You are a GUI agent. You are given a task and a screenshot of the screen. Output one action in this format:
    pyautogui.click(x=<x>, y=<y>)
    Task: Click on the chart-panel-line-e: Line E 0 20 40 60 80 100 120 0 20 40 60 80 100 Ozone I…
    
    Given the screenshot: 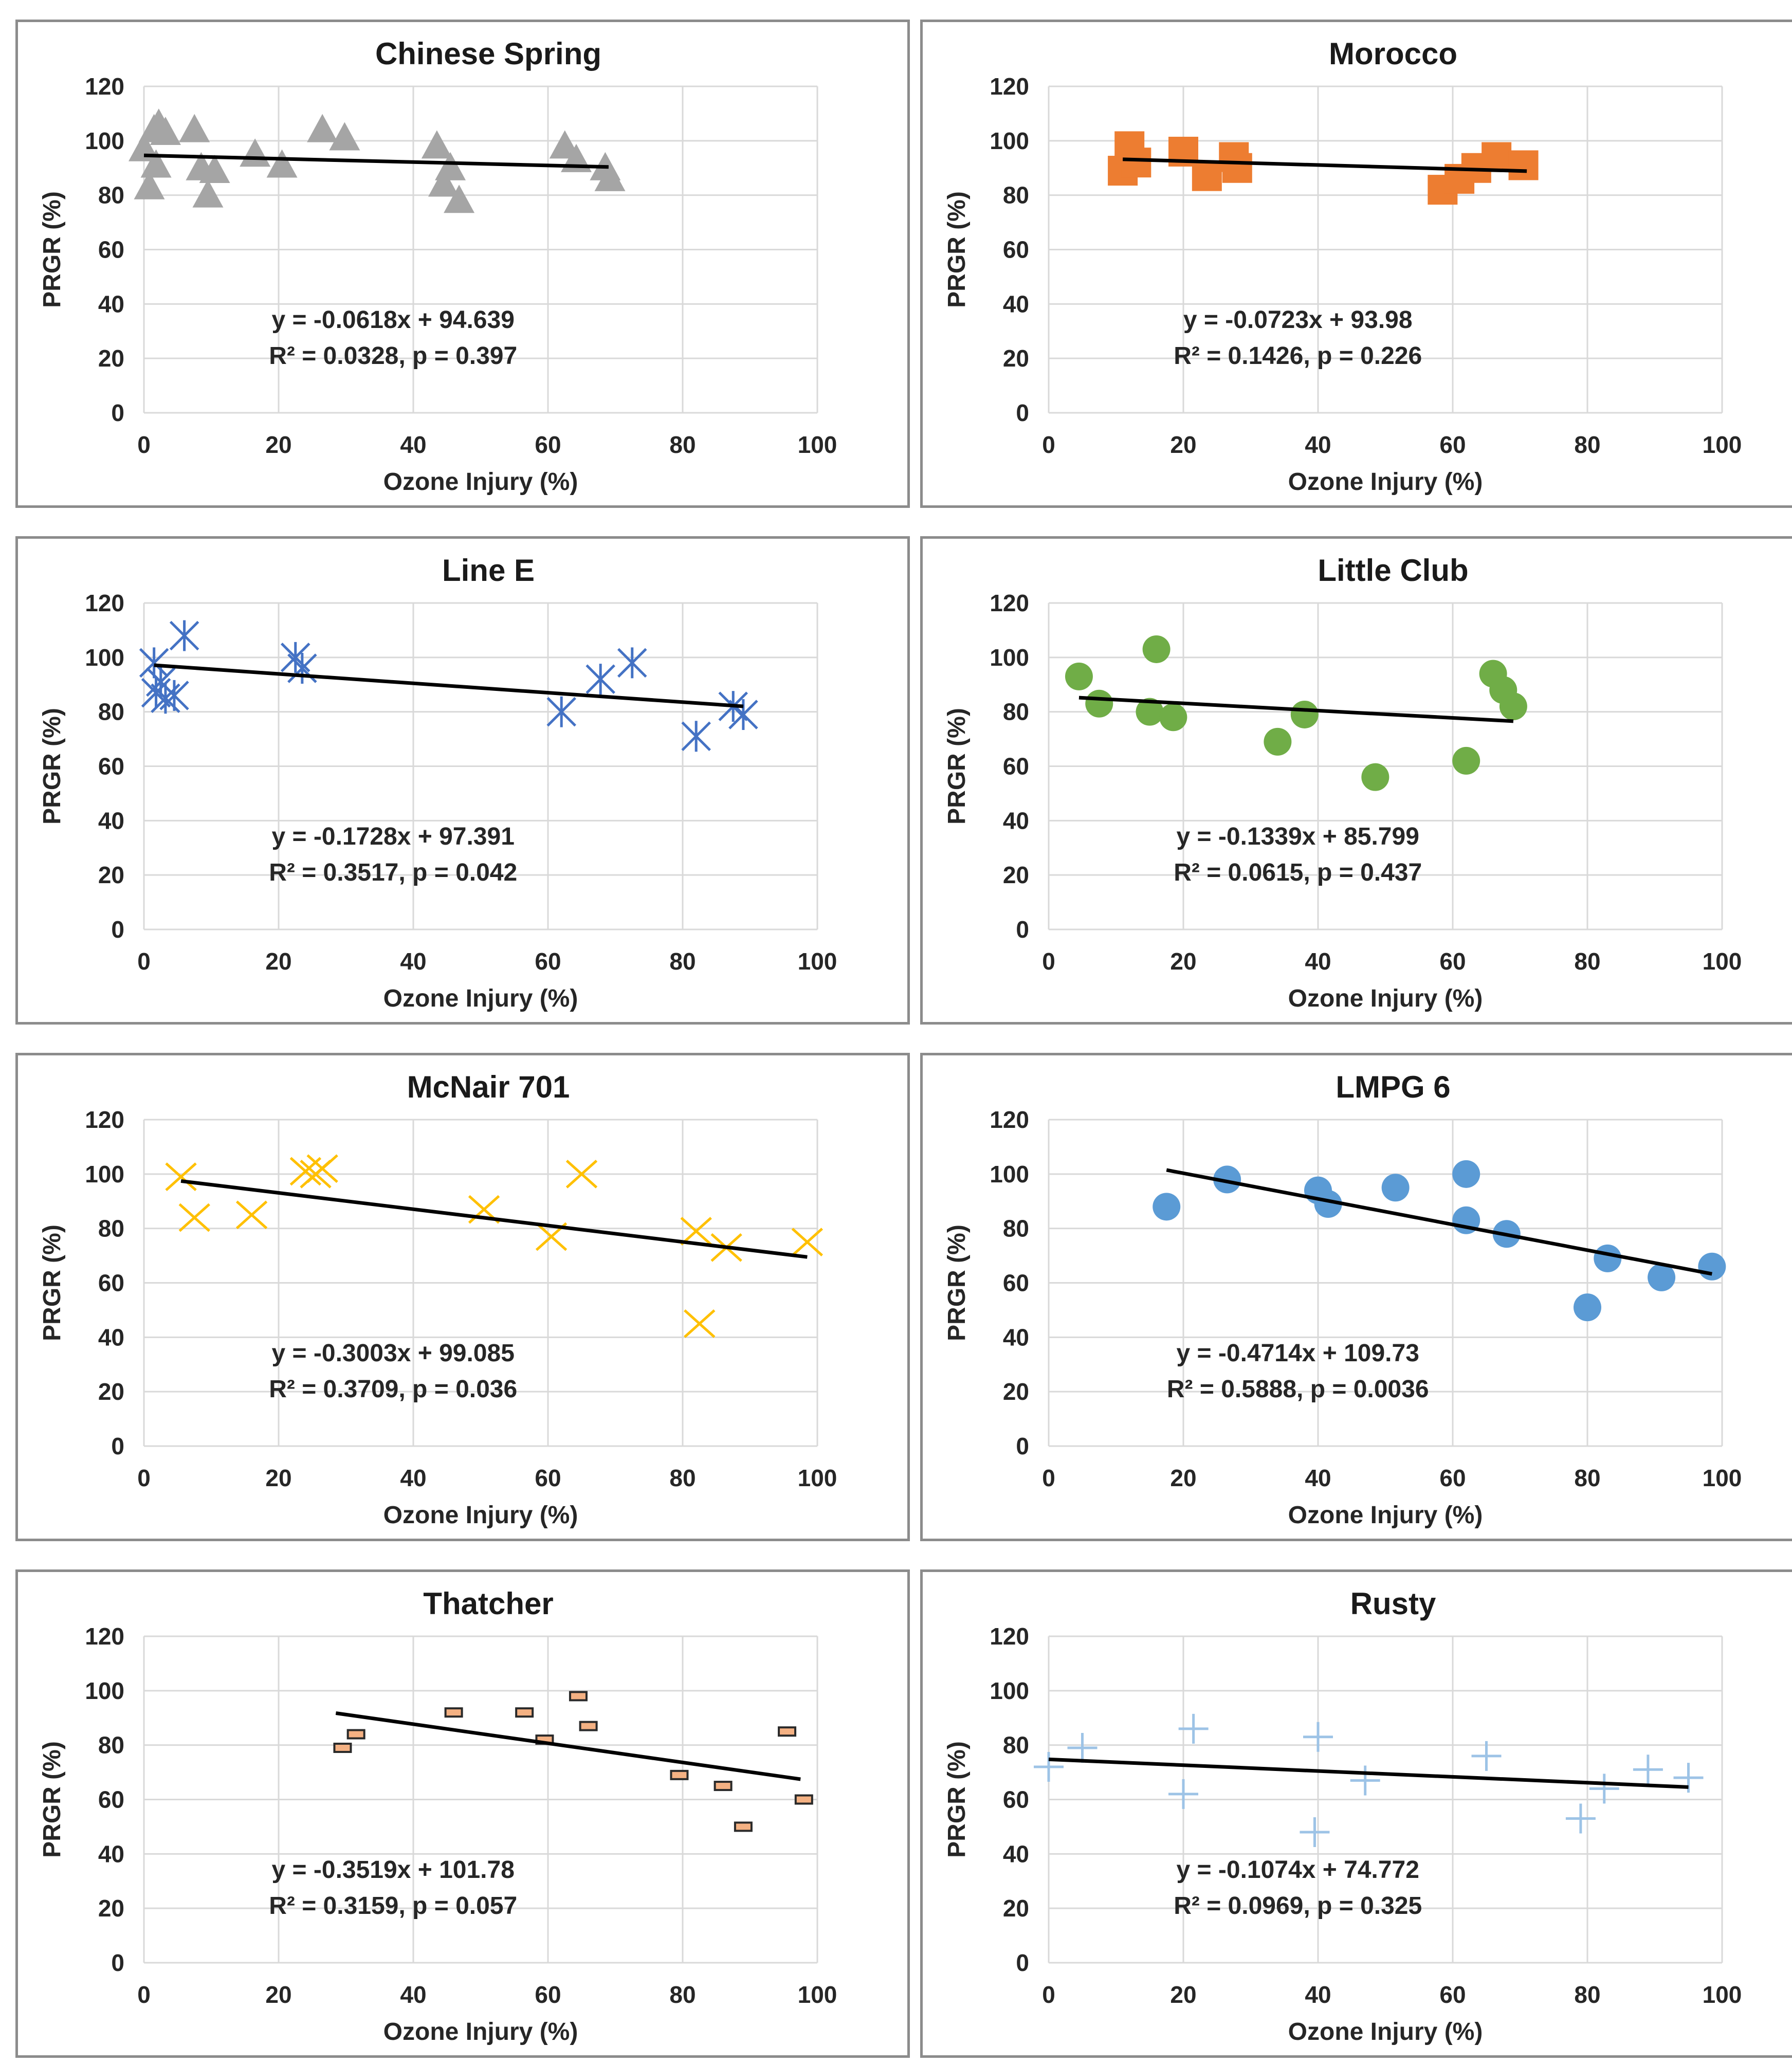 What is the action you would take?
    pyautogui.click(x=462, y=780)
    